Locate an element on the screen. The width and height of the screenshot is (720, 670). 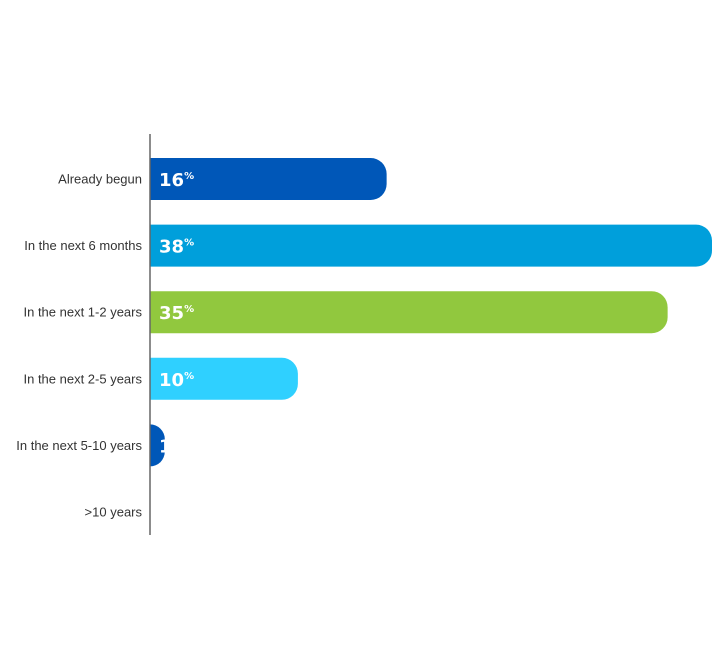
value-label: 1% is located at coordinates (170, 446).